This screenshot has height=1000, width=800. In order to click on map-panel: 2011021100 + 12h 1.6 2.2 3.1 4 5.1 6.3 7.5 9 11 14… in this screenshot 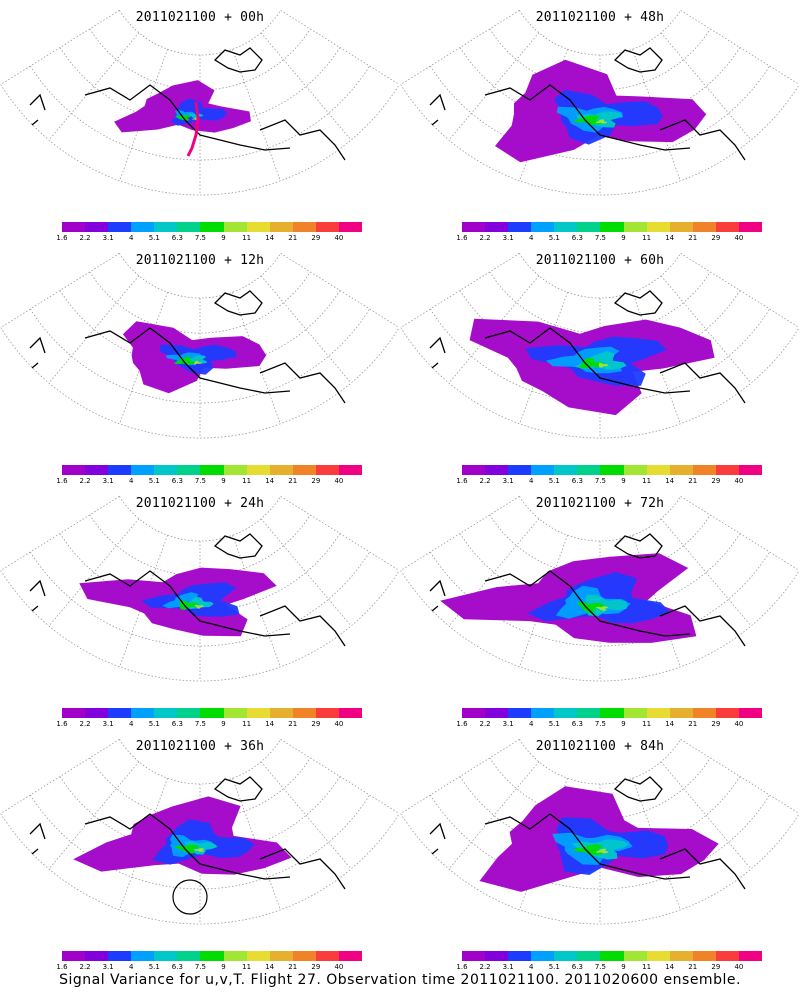, I will do `click(200, 364)`.